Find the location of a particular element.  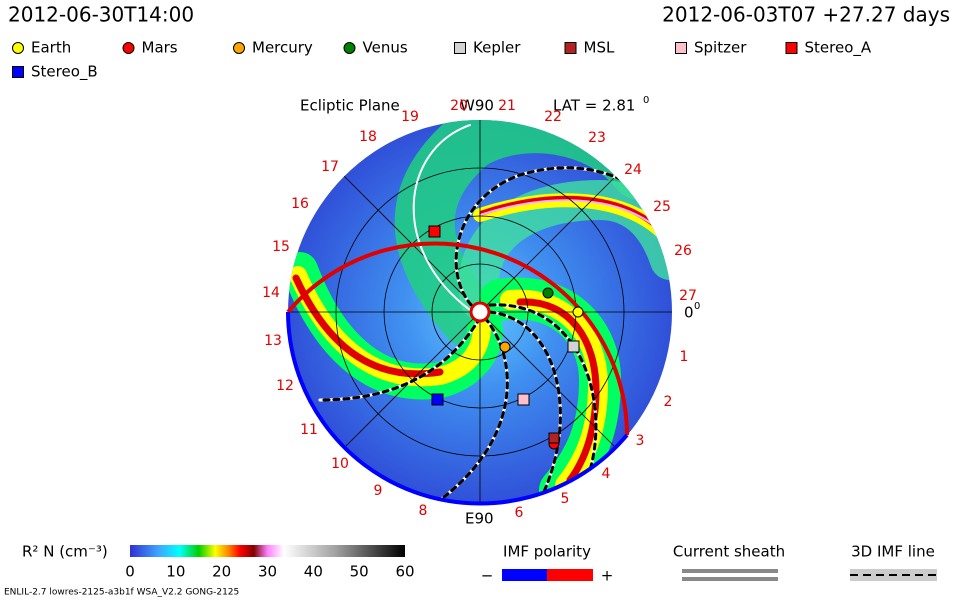

rim-label: 24 is located at coordinates (633, 170).